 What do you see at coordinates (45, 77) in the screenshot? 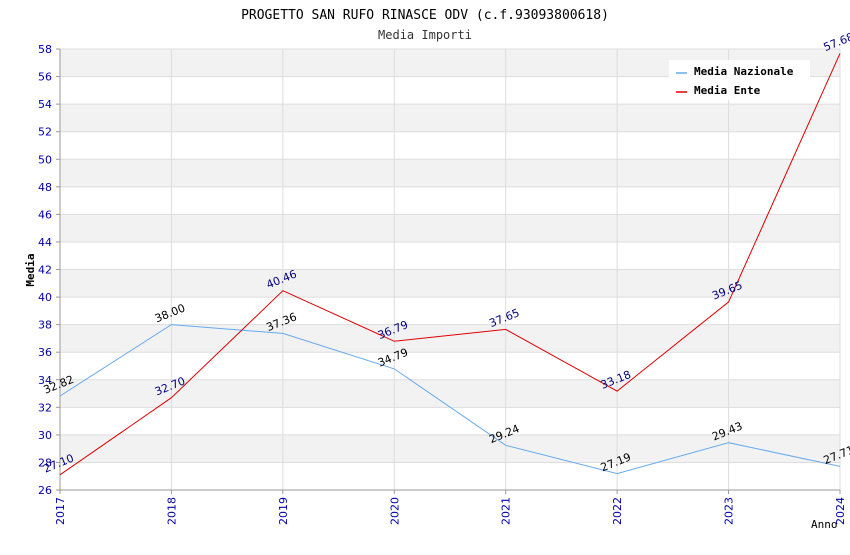
I see `y-tick-label: 56` at bounding box center [45, 77].